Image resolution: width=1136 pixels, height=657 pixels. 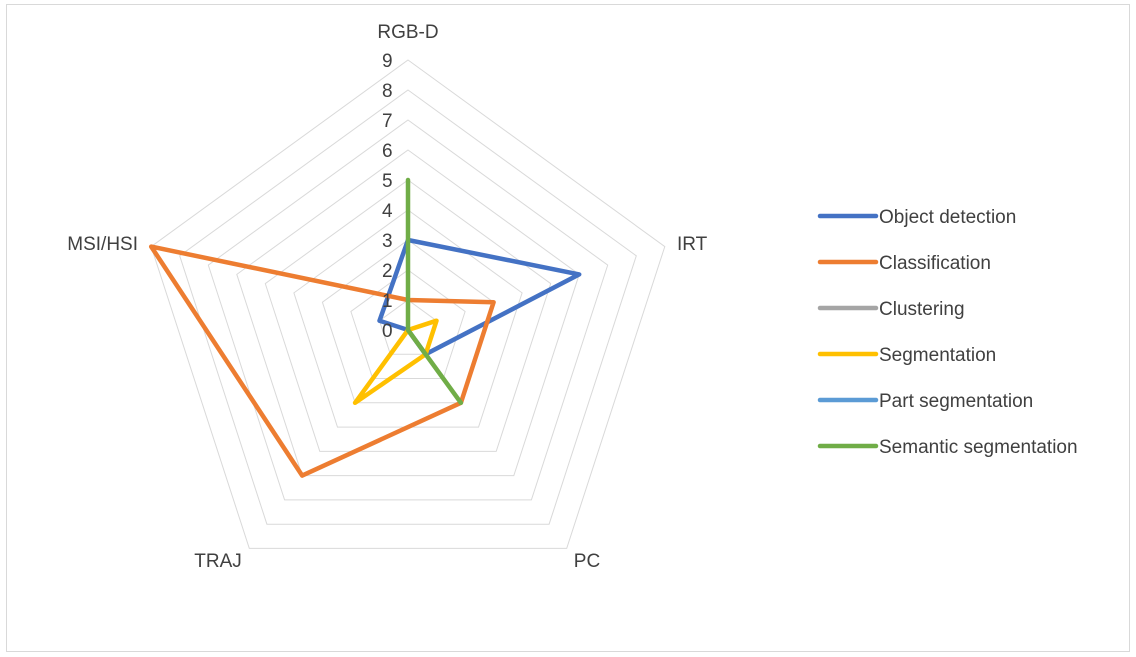 I want to click on axis-label-traj: TRAJ, so click(x=218, y=561).